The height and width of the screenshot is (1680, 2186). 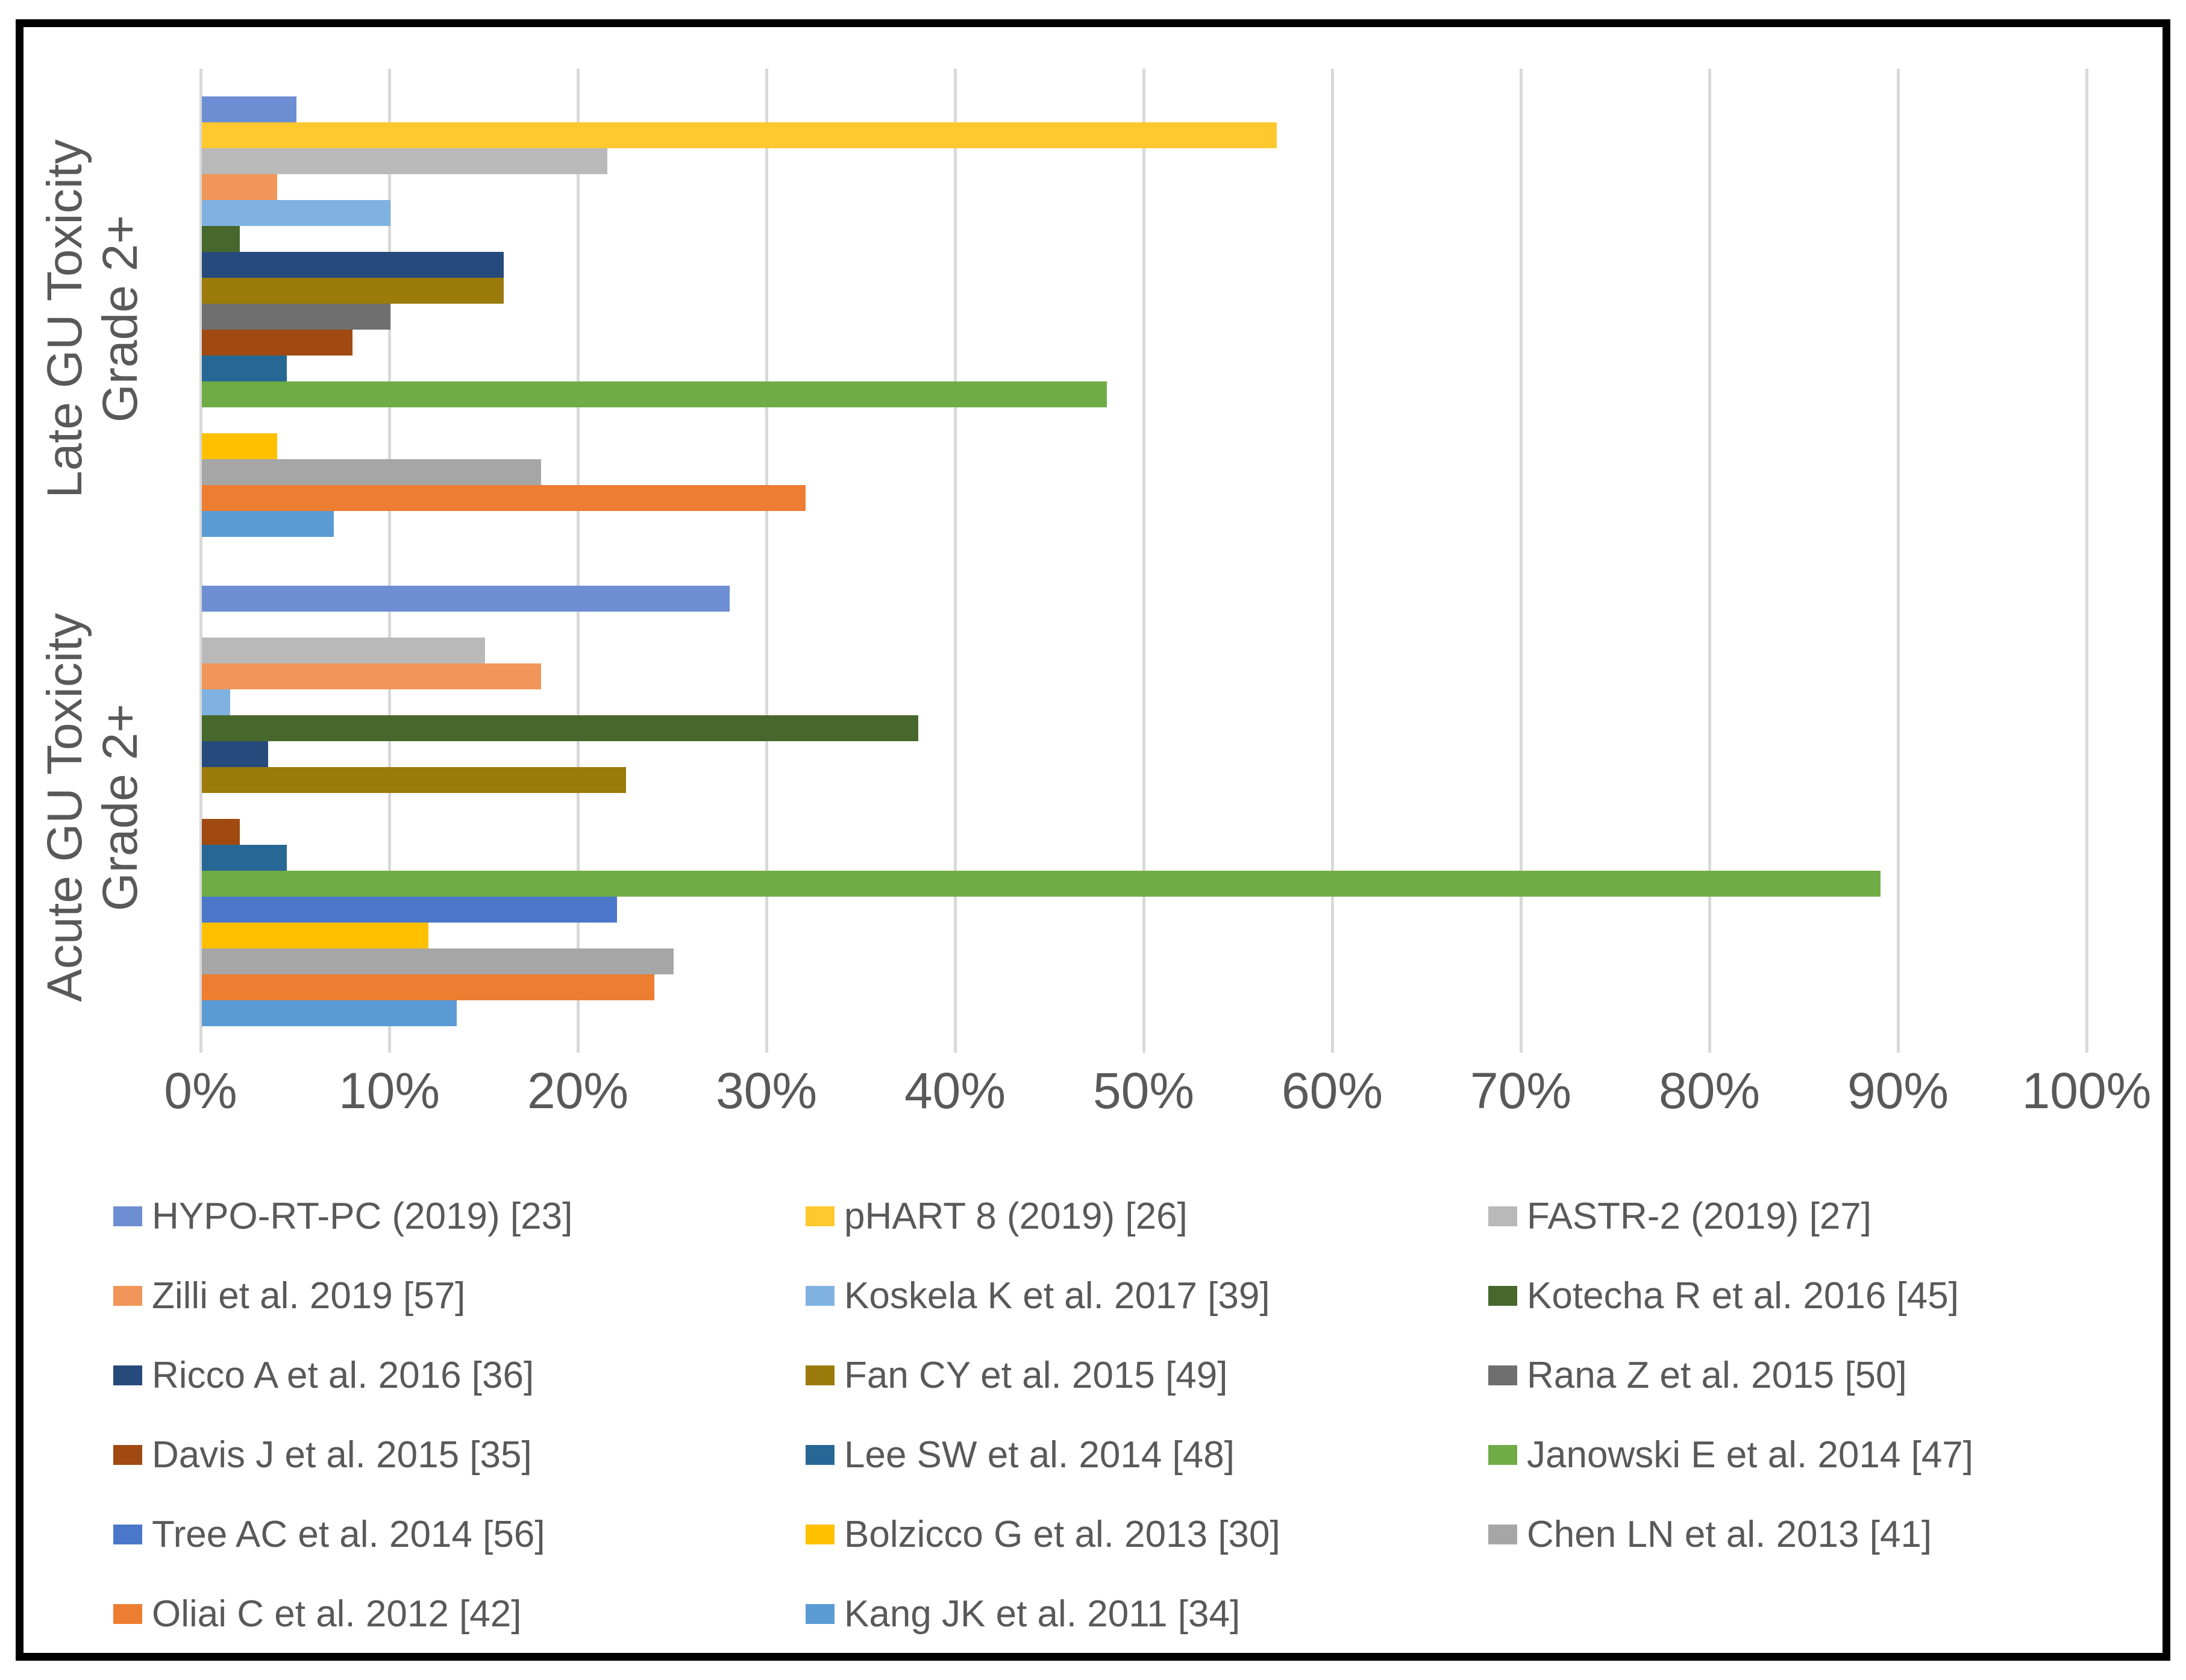 I want to click on legend-item: Ricco A et al. 2016 [36], so click(x=323, y=1375).